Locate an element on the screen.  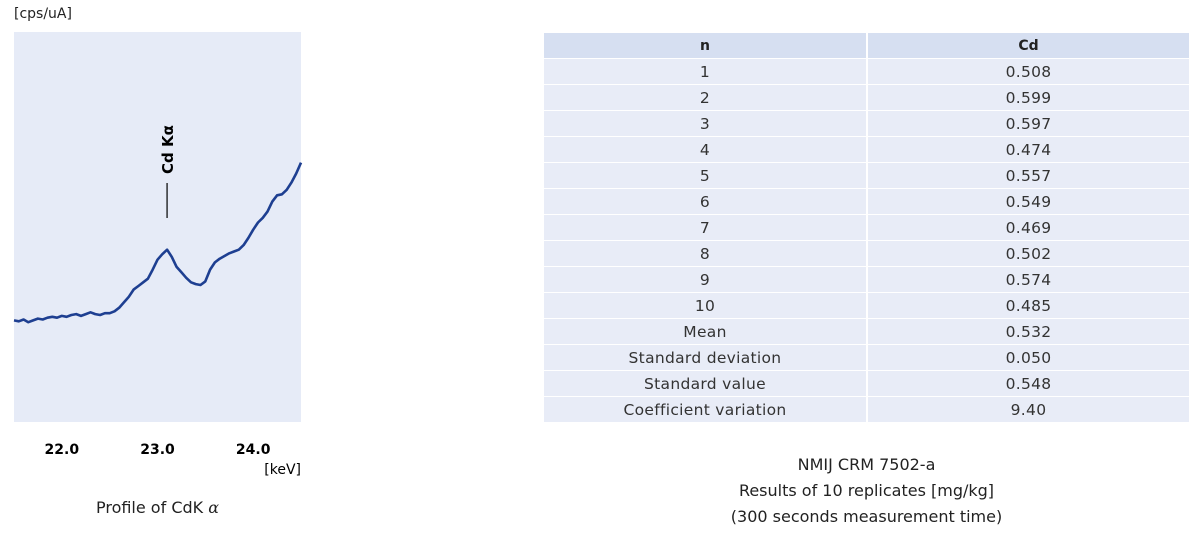
table-row: 2 0.599 is located at coordinates (866, 97).